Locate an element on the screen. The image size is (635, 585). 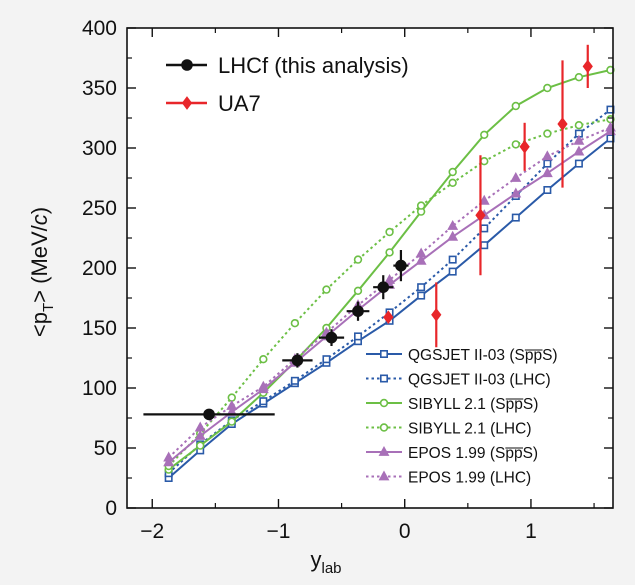
legend-entry: SIBYLL 2.1 (LHC) is located at coordinates (448, 429).